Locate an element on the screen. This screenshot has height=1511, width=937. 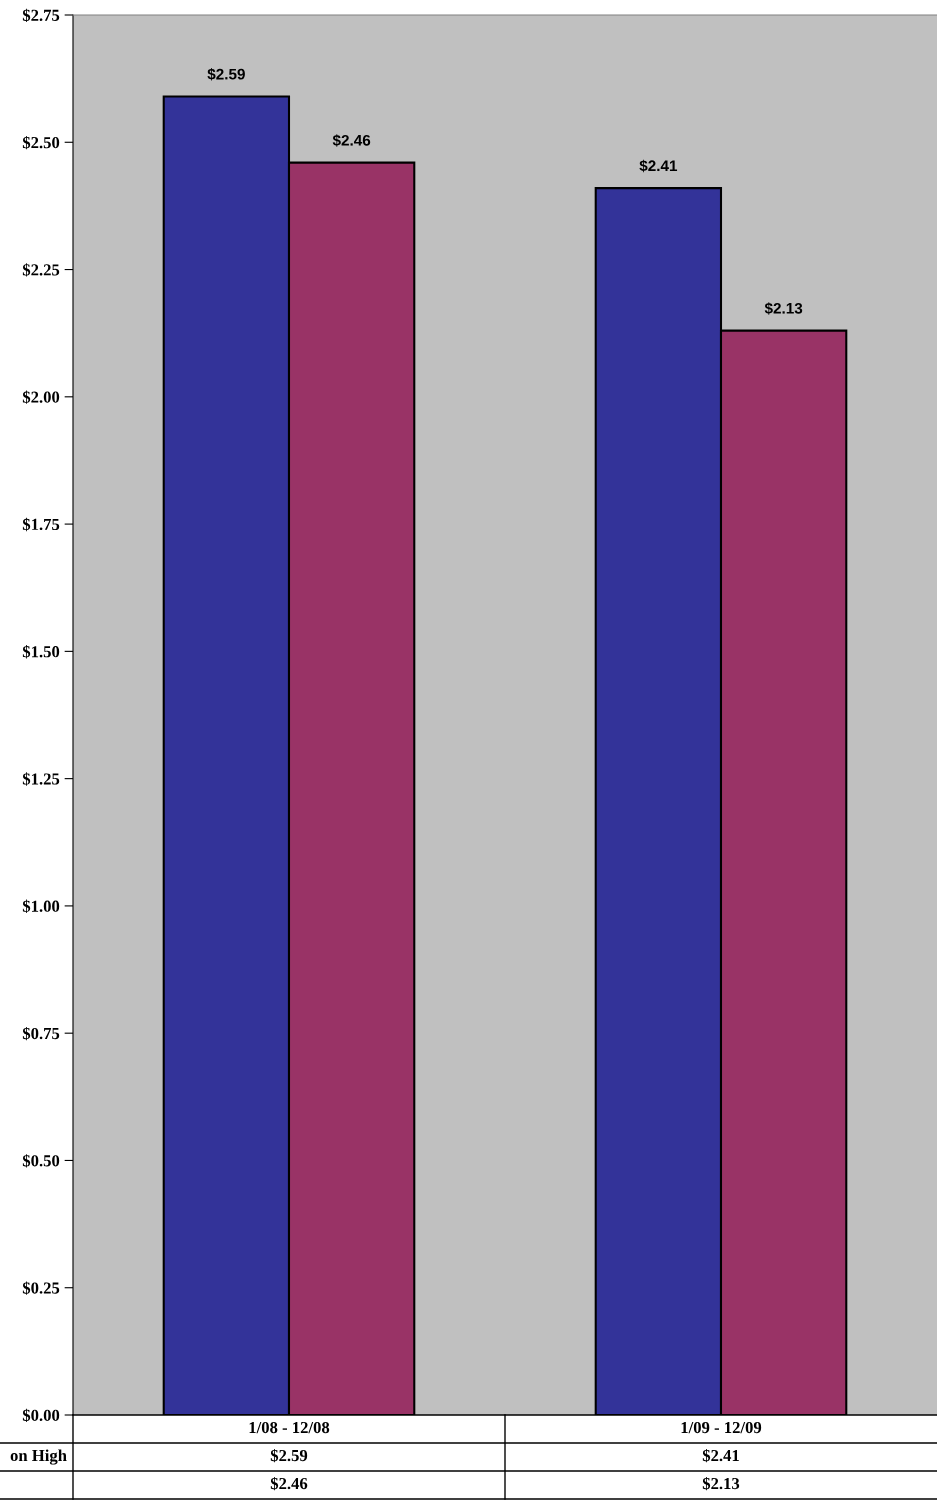
y-tick-label: $2.75 is located at coordinates (41, 15).